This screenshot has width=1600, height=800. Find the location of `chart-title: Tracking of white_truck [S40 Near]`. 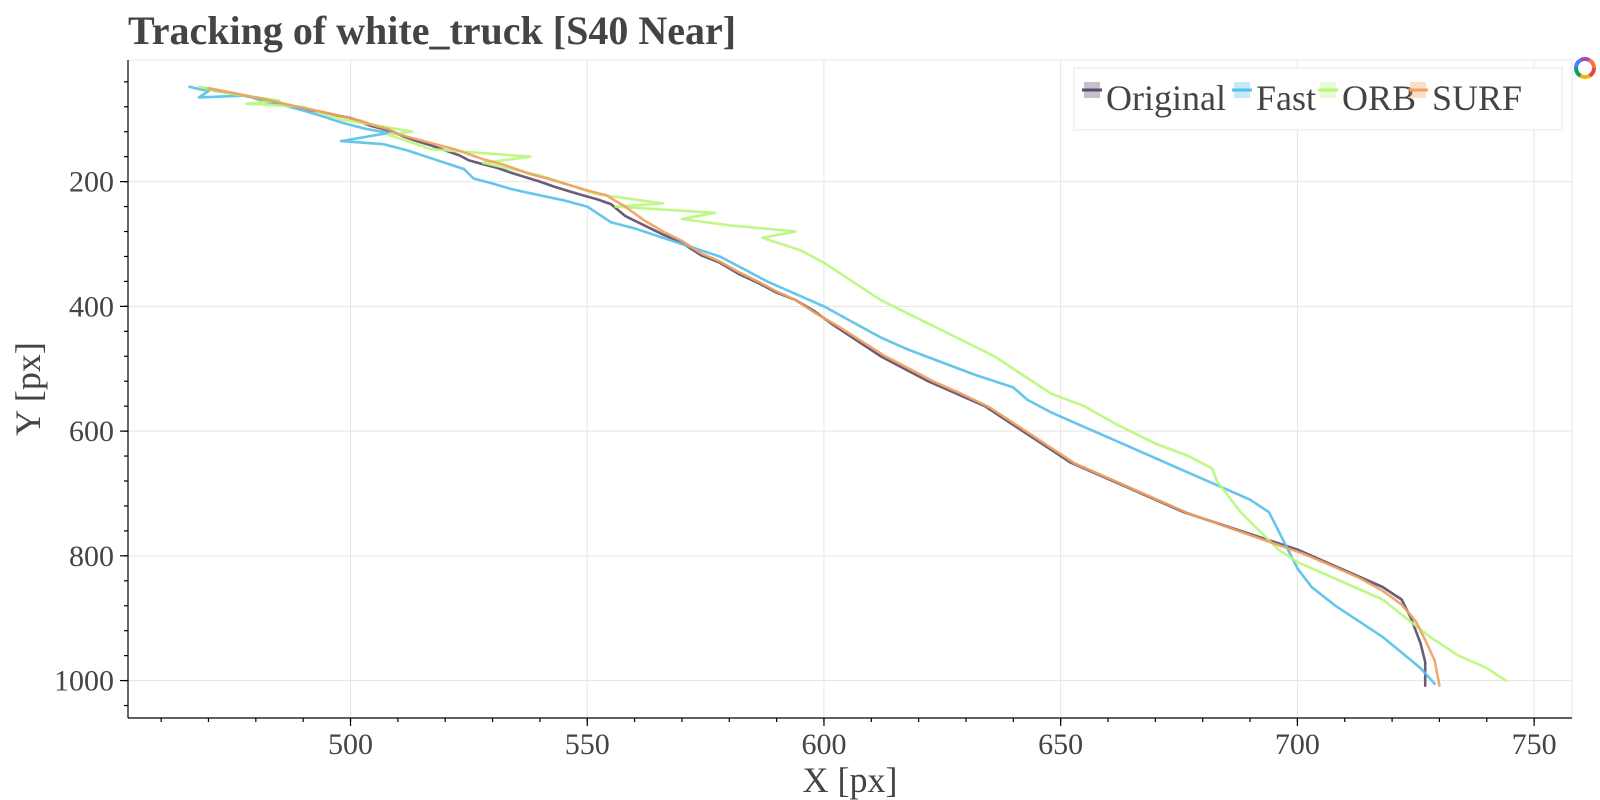

chart-title: Tracking of white_truck [S40 Near] is located at coordinates (432, 30).